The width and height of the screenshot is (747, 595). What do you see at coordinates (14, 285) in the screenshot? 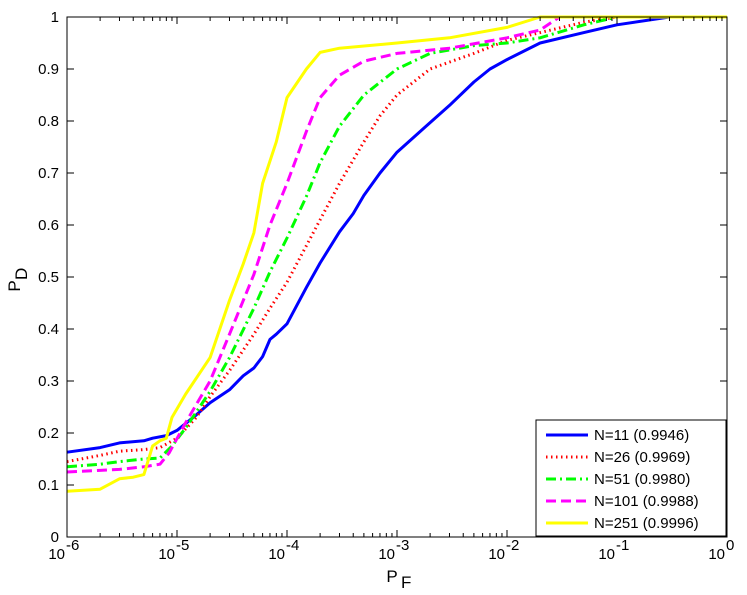
I see `y-axis-label: P` at bounding box center [14, 285].